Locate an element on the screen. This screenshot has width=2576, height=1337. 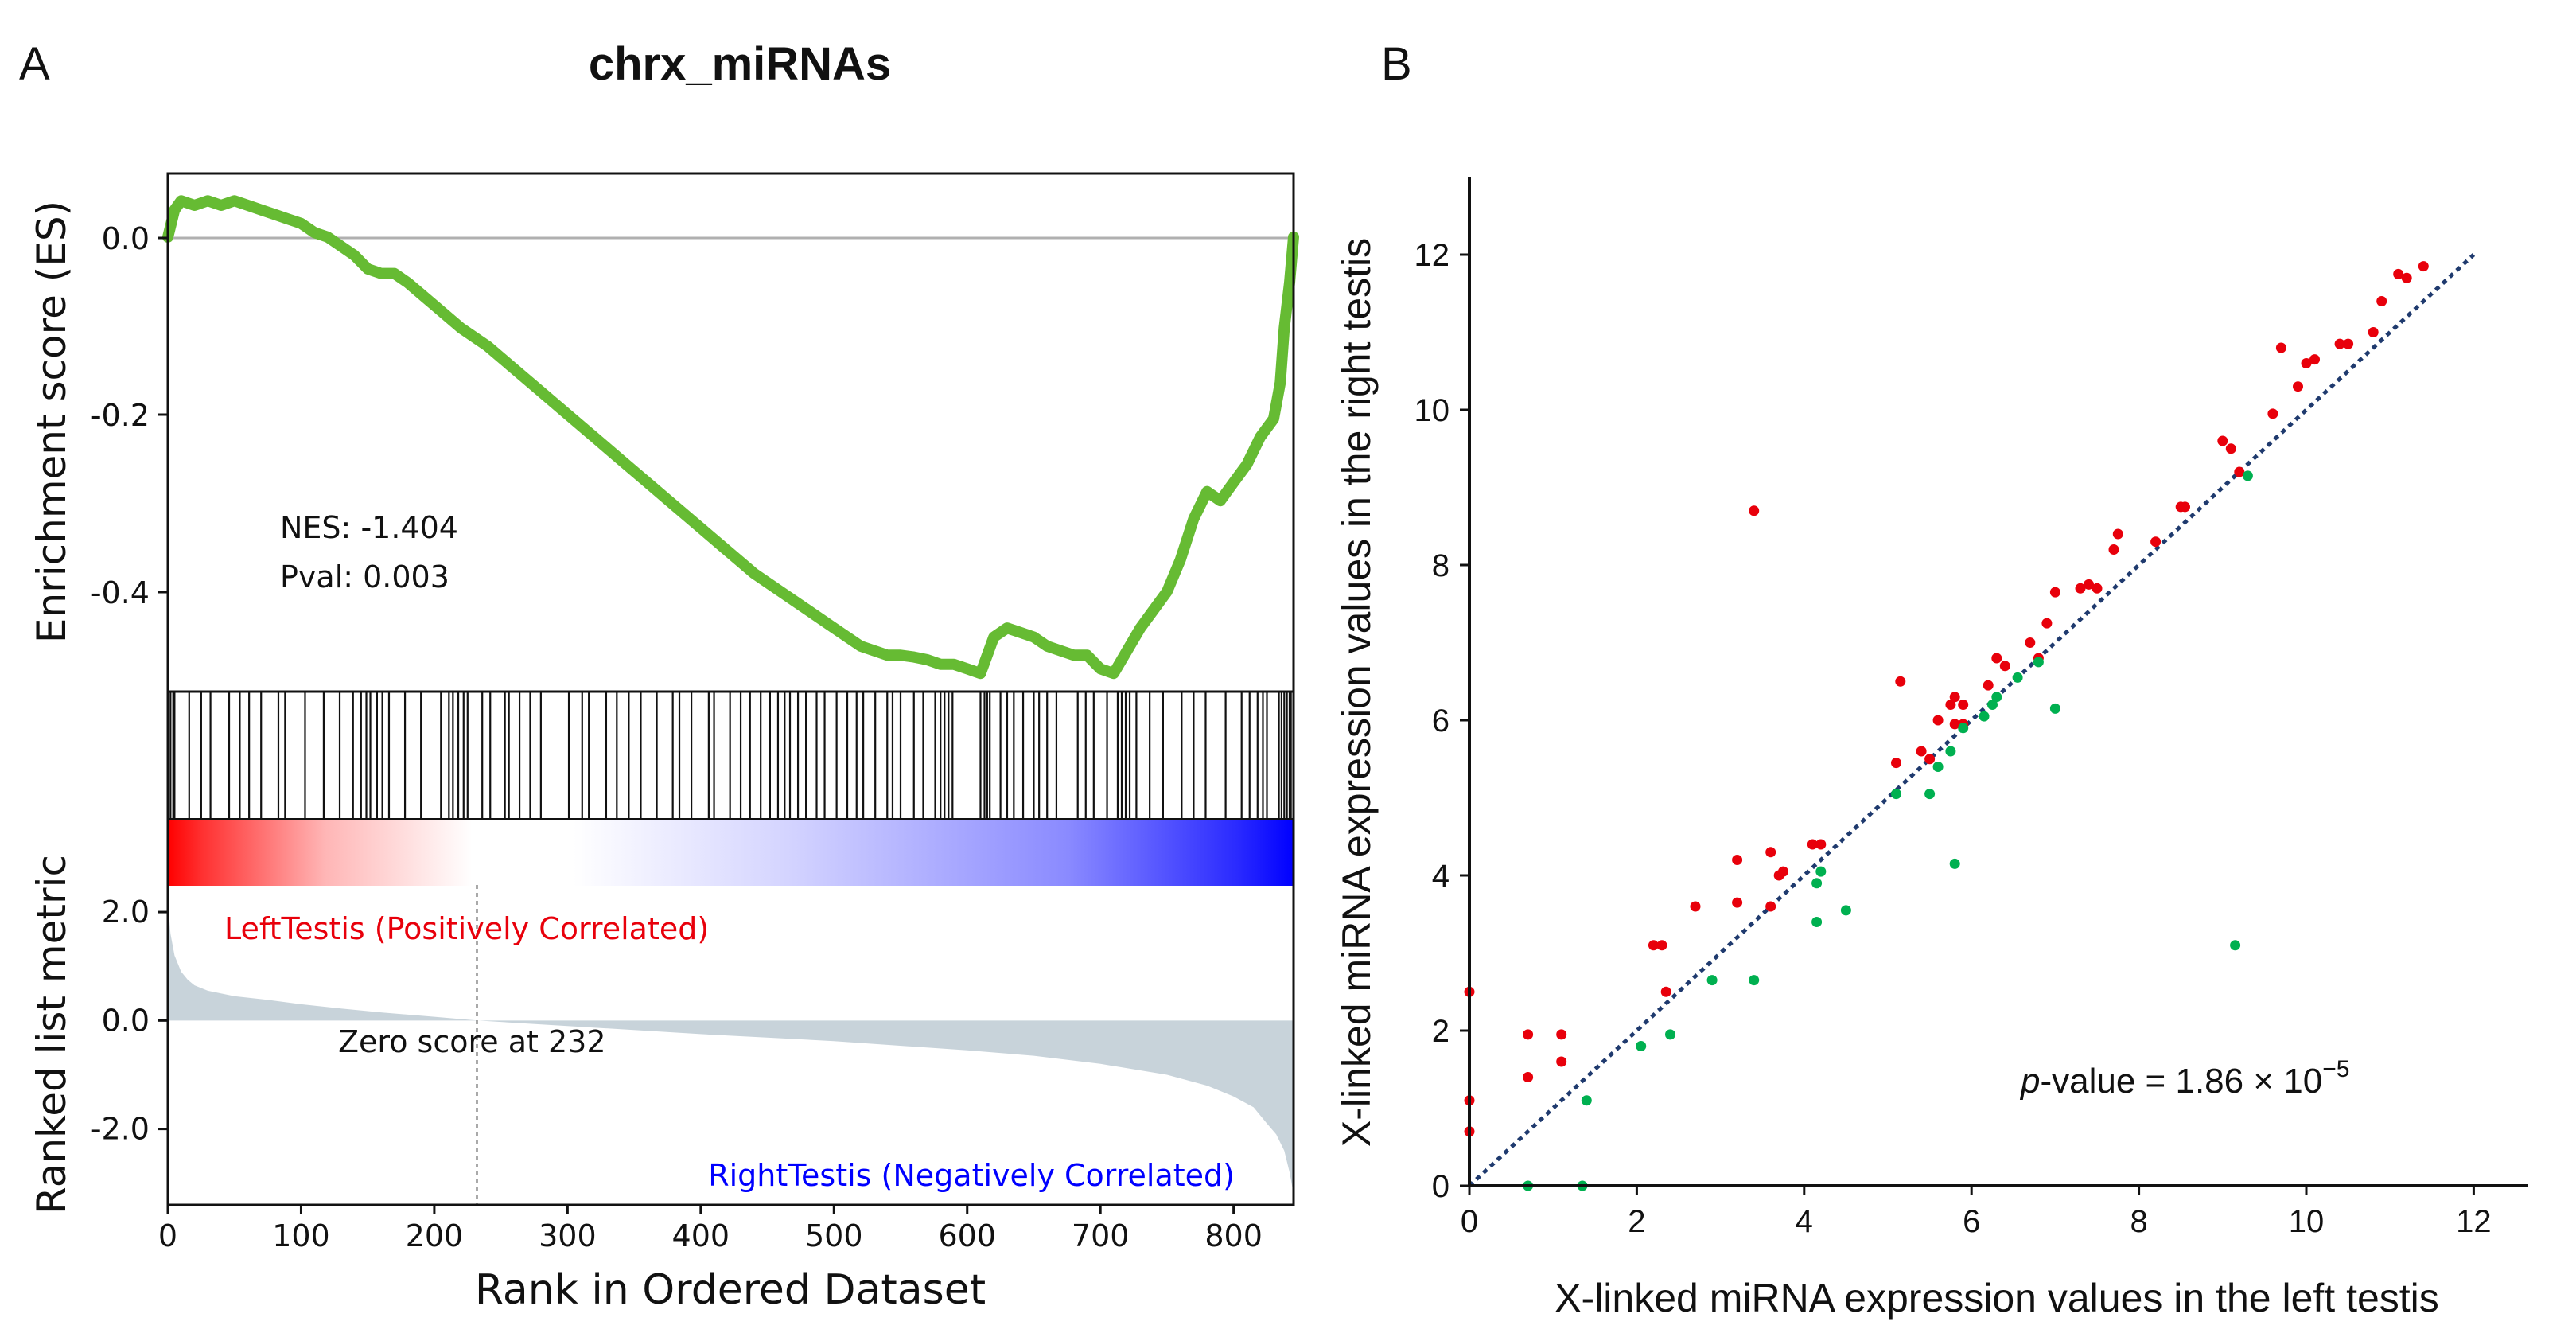
metric-xtick-label: 500 is located at coordinates (834, 1235).